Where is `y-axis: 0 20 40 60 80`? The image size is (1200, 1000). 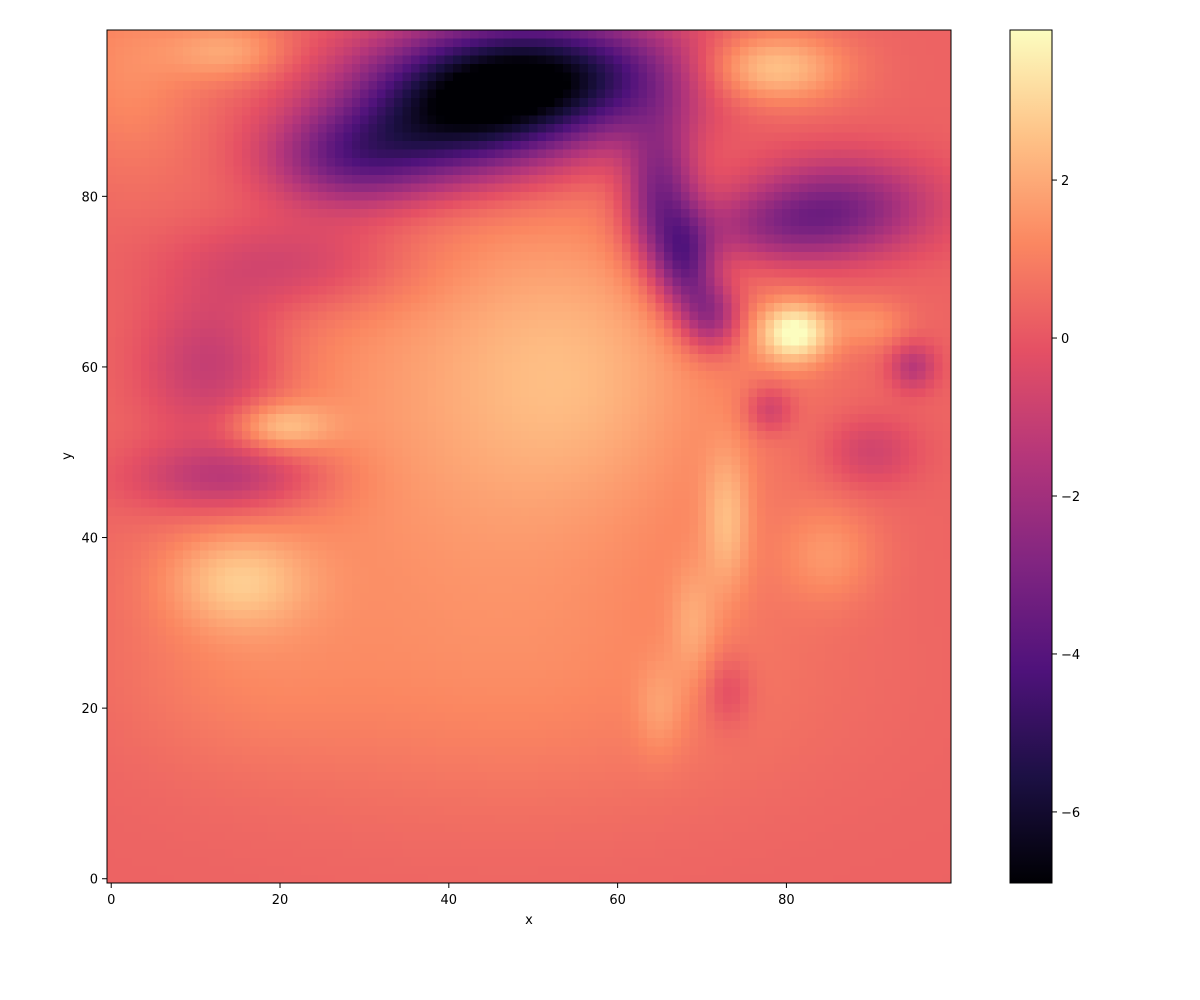
y-axis: 0 20 40 60 80 is located at coordinates (94, 539).